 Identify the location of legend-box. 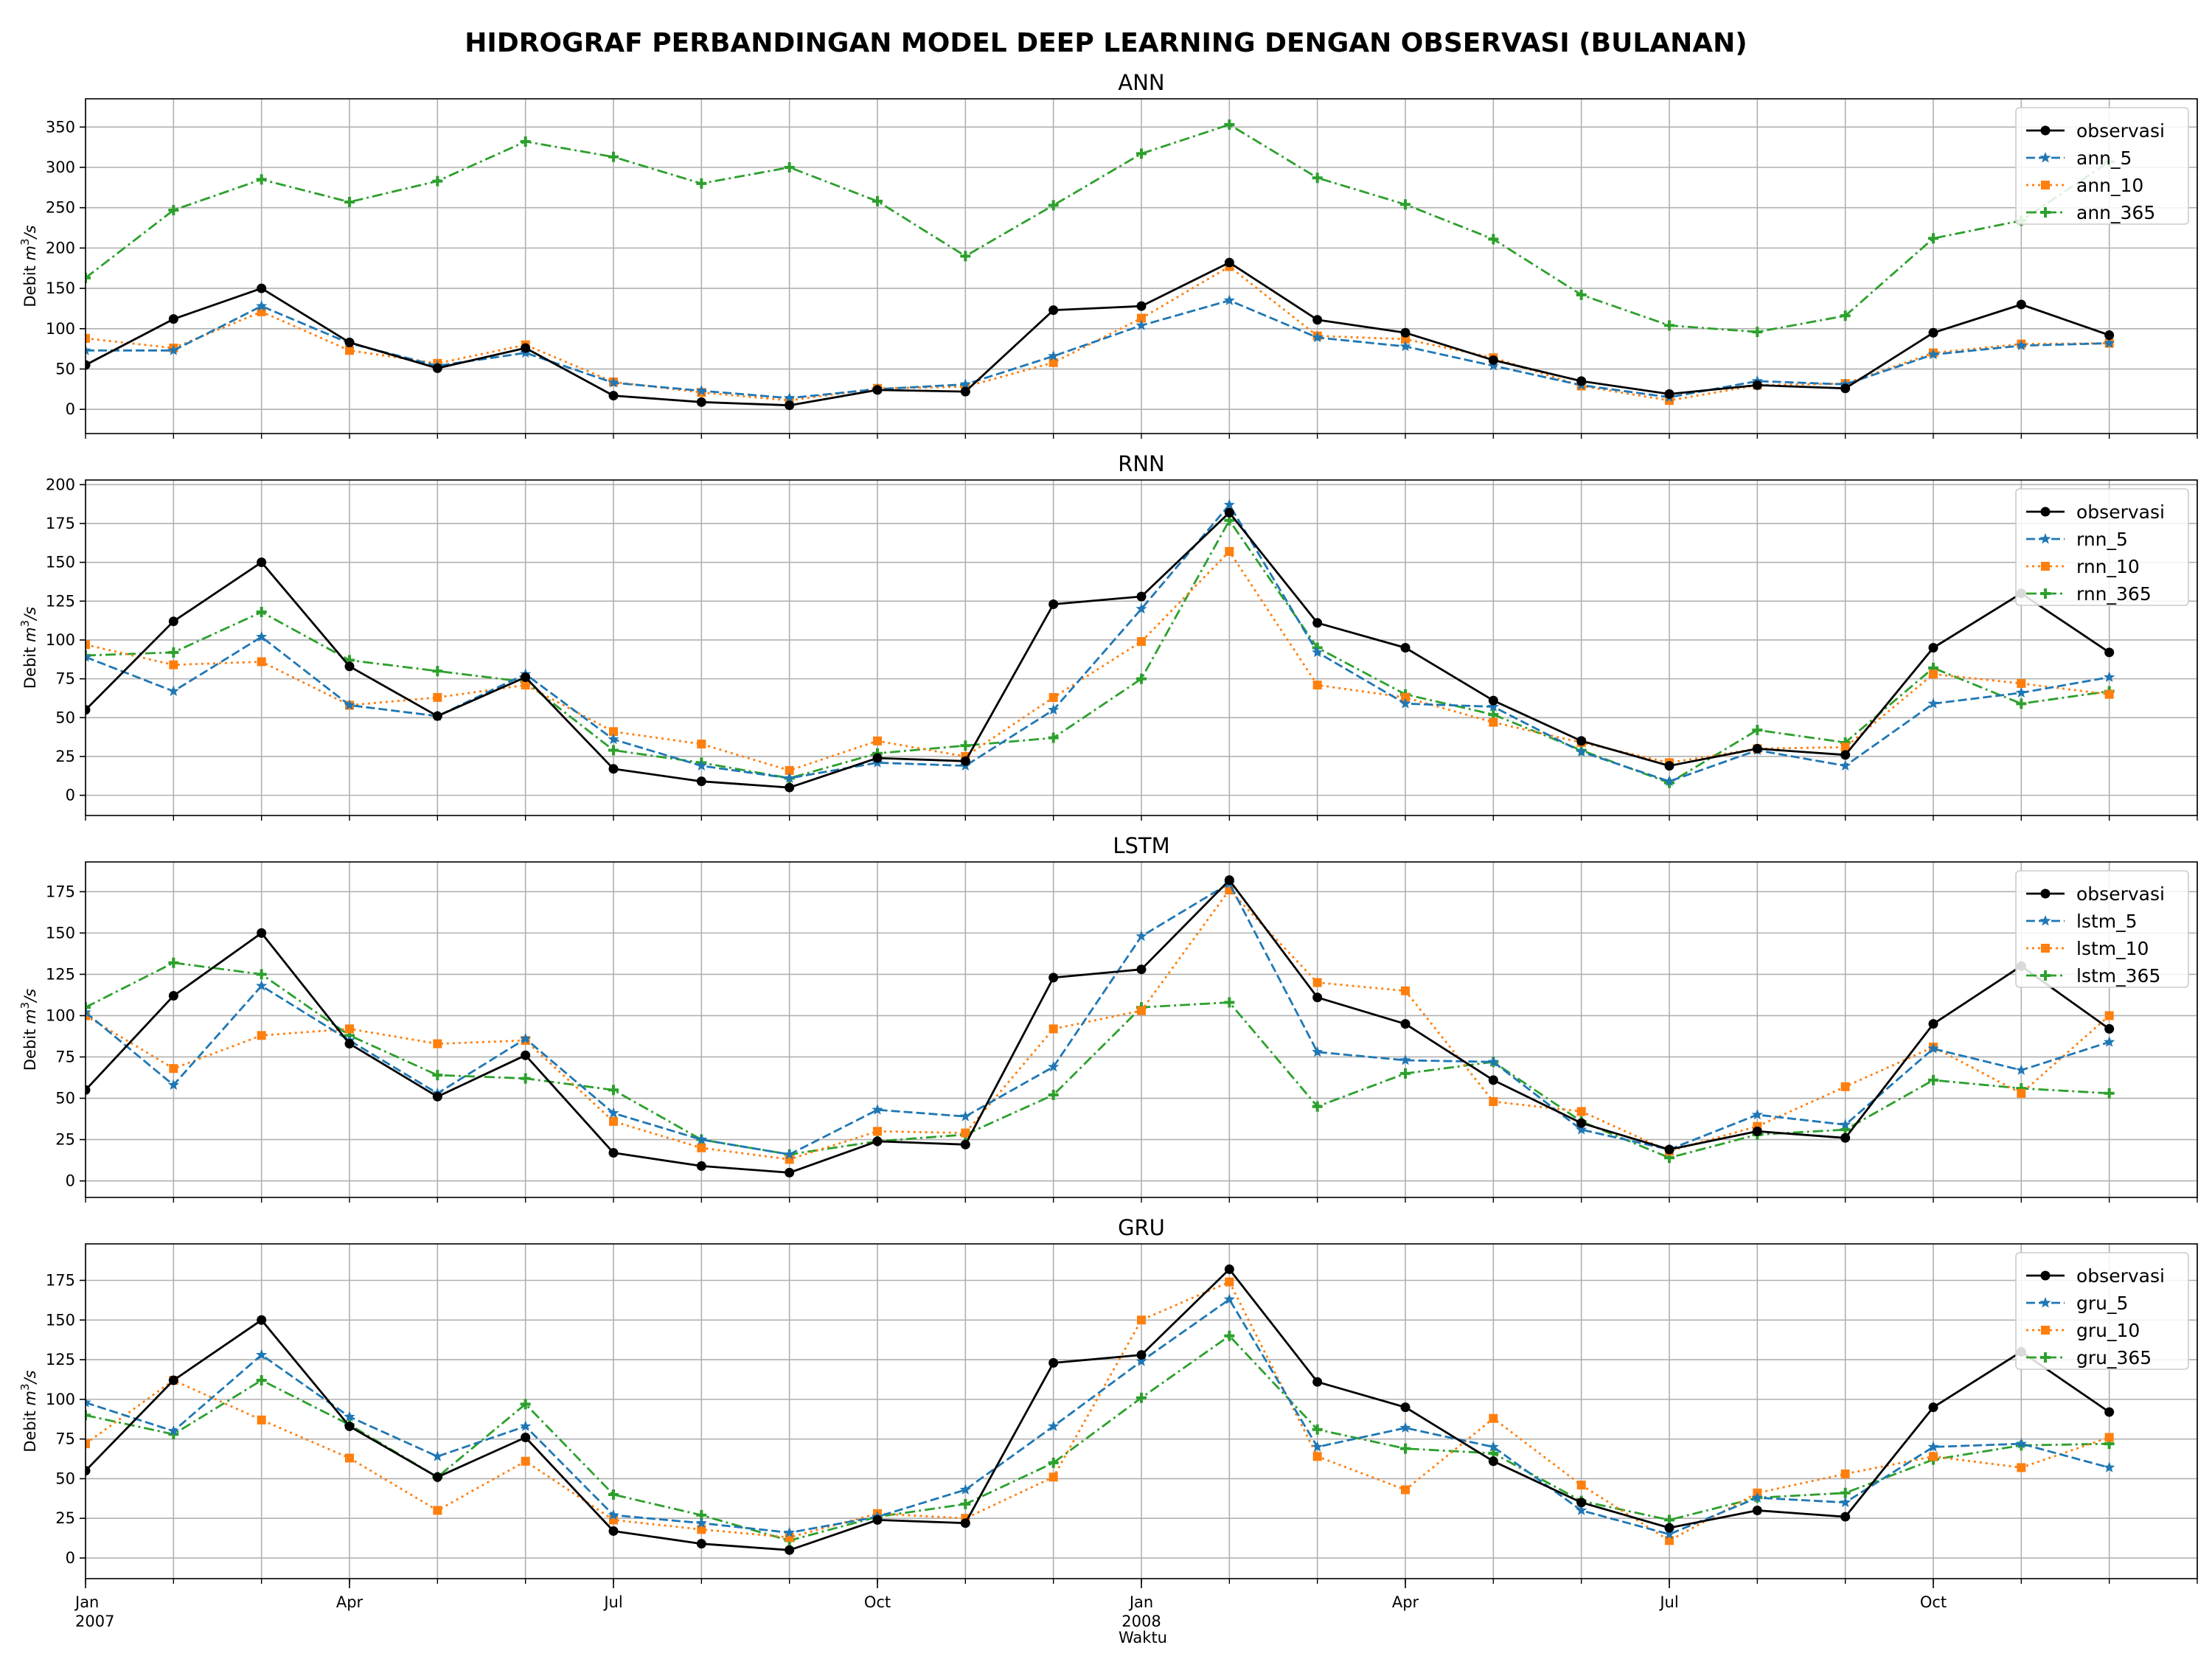
(2102, 929).